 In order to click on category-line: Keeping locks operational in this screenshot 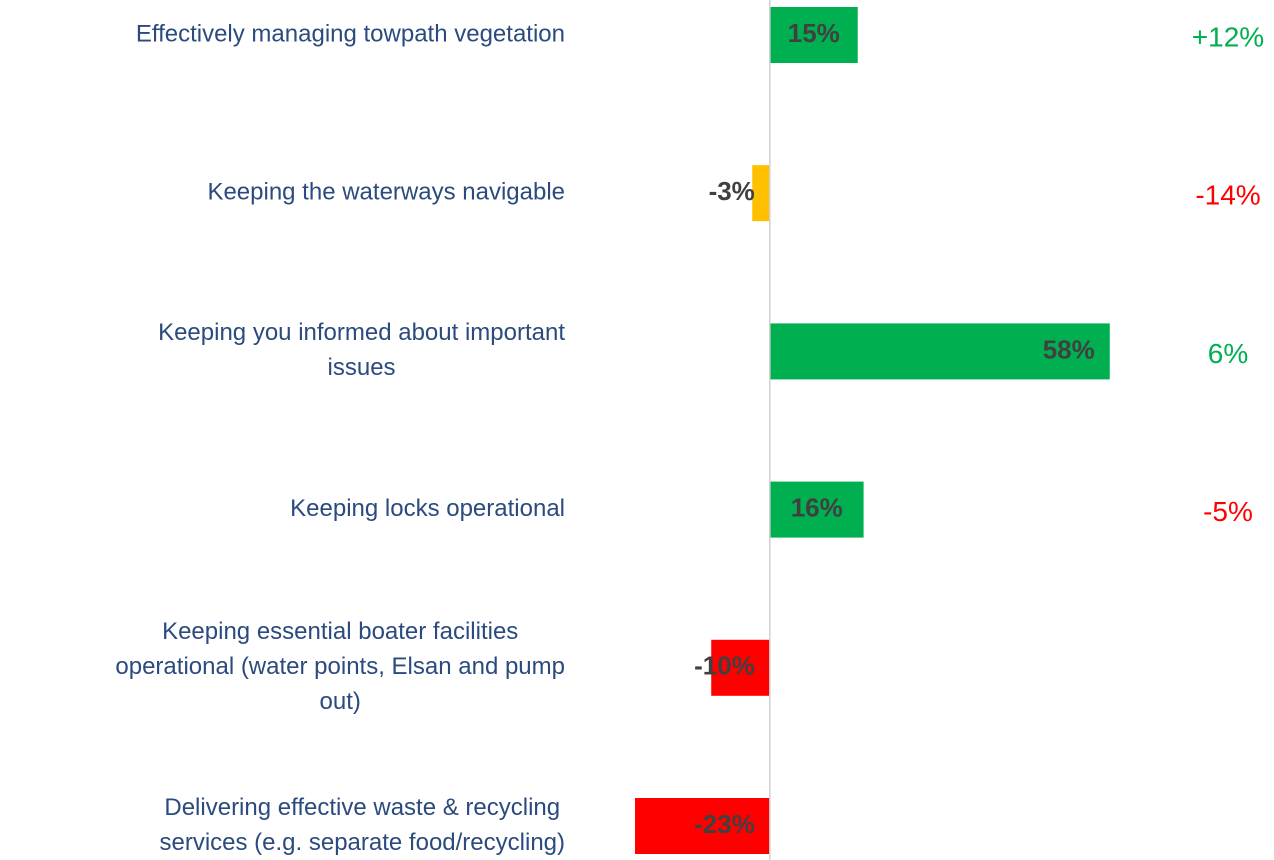, I will do `click(427, 508)`.